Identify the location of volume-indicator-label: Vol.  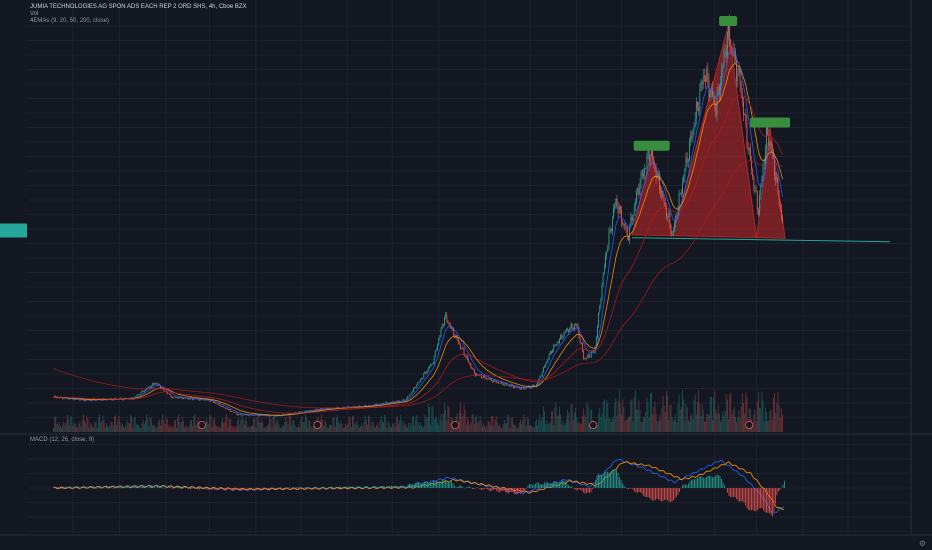
(34, 14).